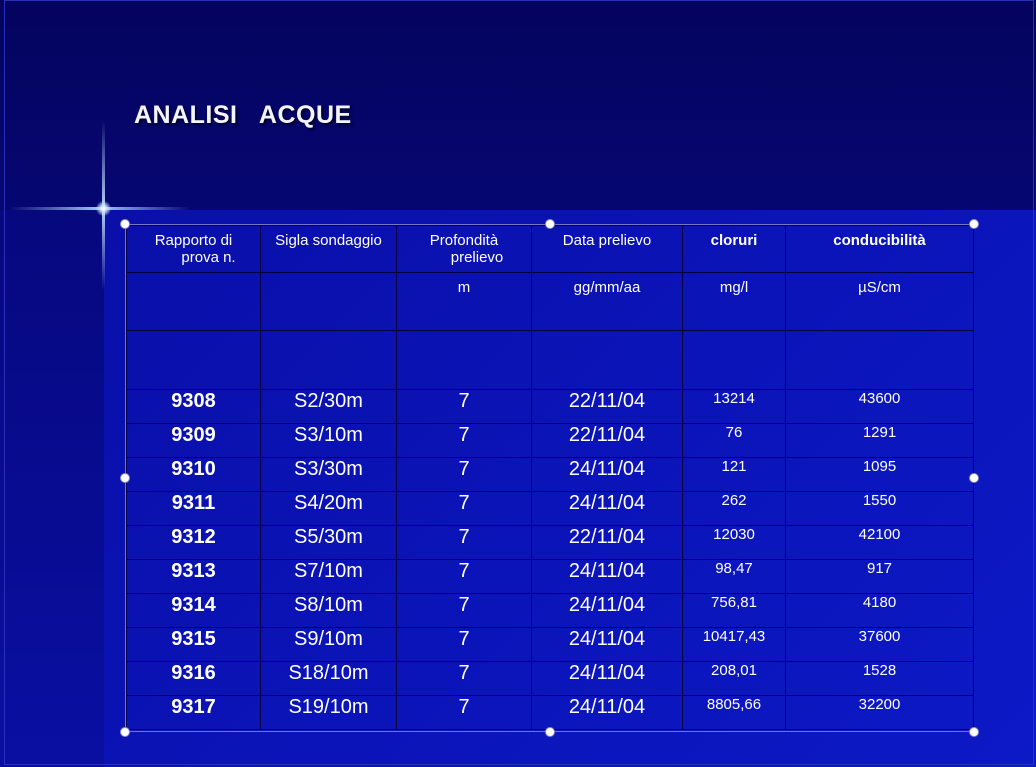  What do you see at coordinates (193, 576) in the screenshot?
I see `cell-rapporto: 9313` at bounding box center [193, 576].